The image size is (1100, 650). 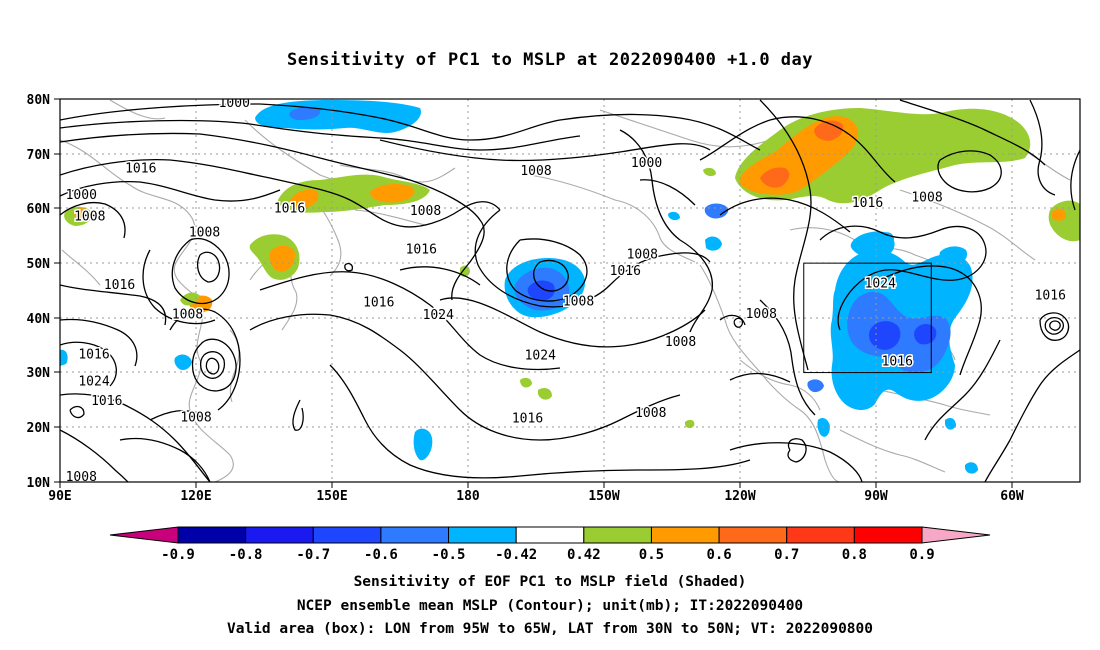 I want to click on valid-area-box, so click(x=867, y=318).